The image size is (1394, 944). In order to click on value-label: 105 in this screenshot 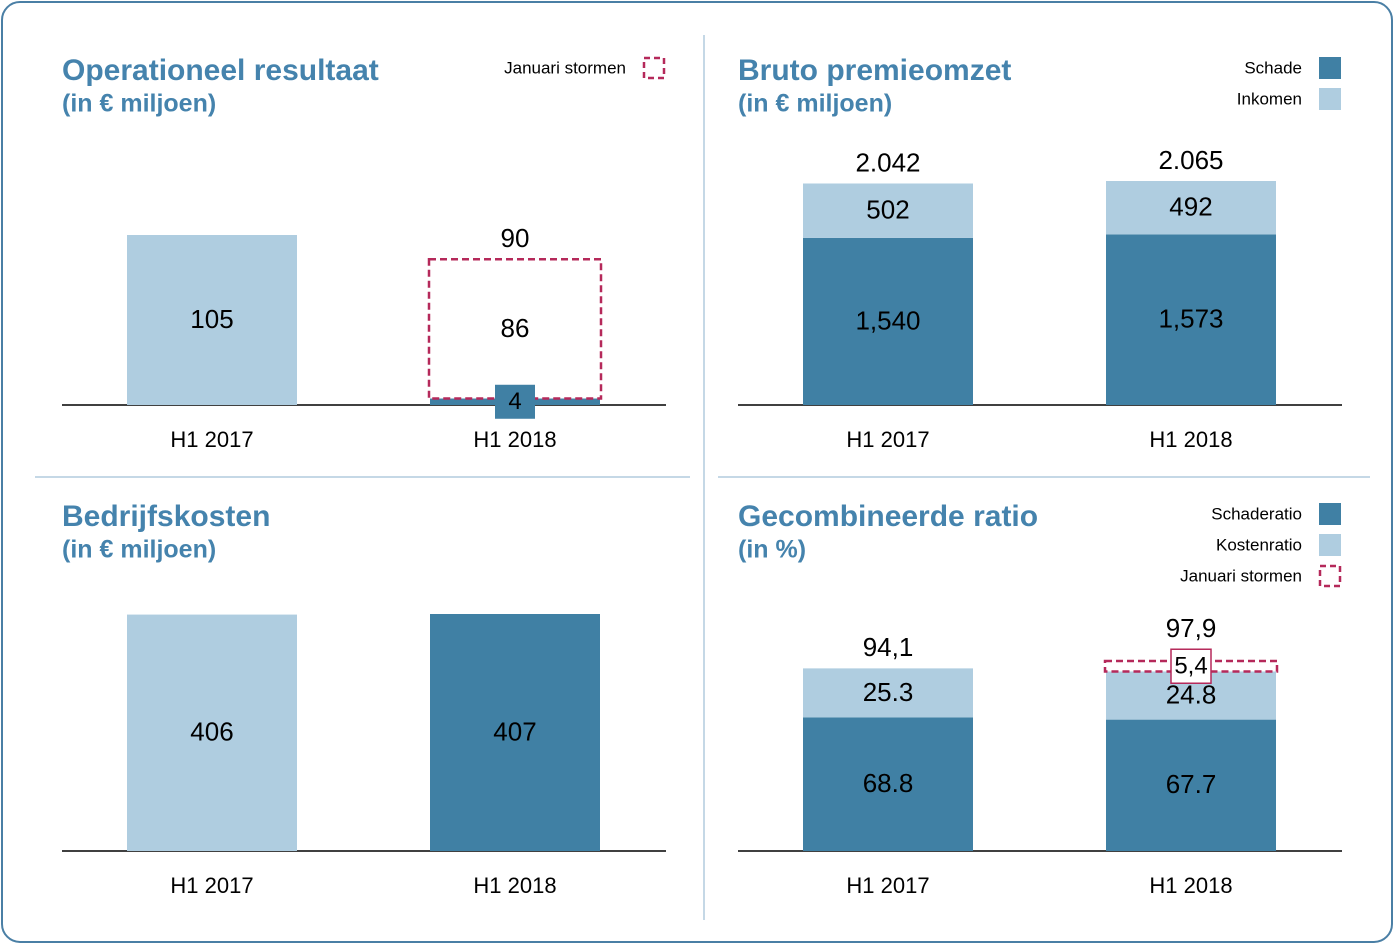, I will do `click(211, 319)`.